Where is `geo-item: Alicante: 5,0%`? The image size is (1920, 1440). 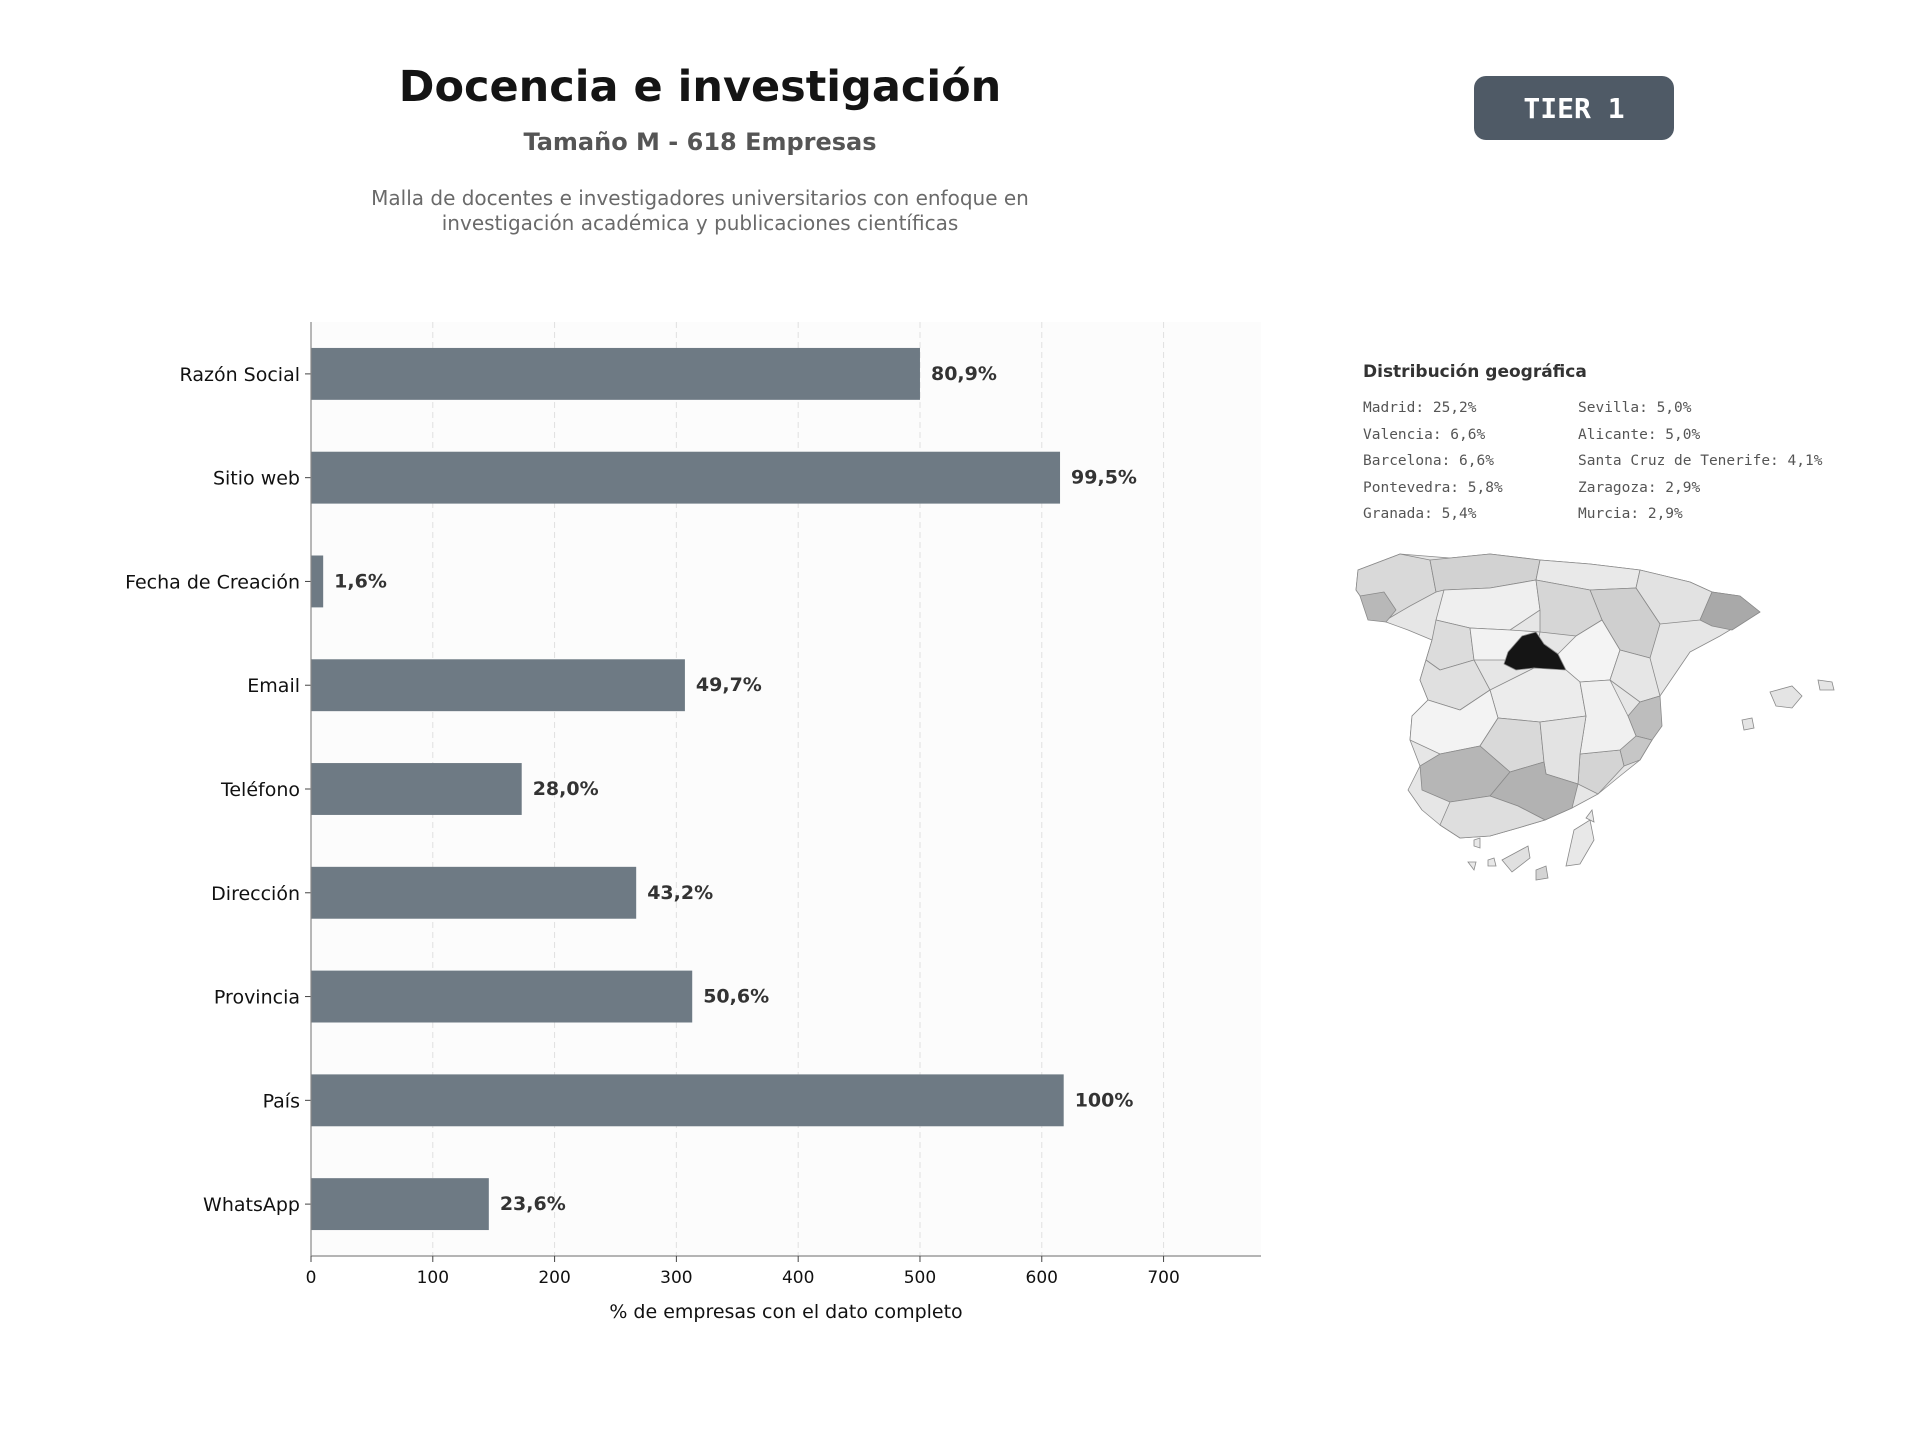 geo-item: Alicante: 5,0% is located at coordinates (1639, 434).